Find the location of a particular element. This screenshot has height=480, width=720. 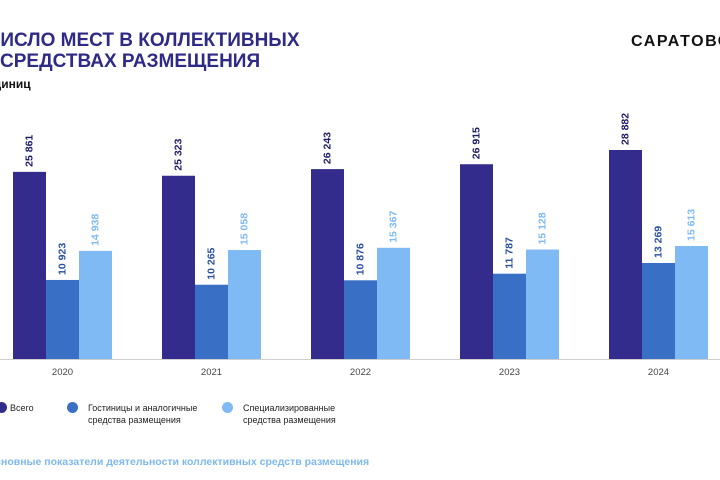

data-label-2020-series-0: 25 861 is located at coordinates (30, 151).